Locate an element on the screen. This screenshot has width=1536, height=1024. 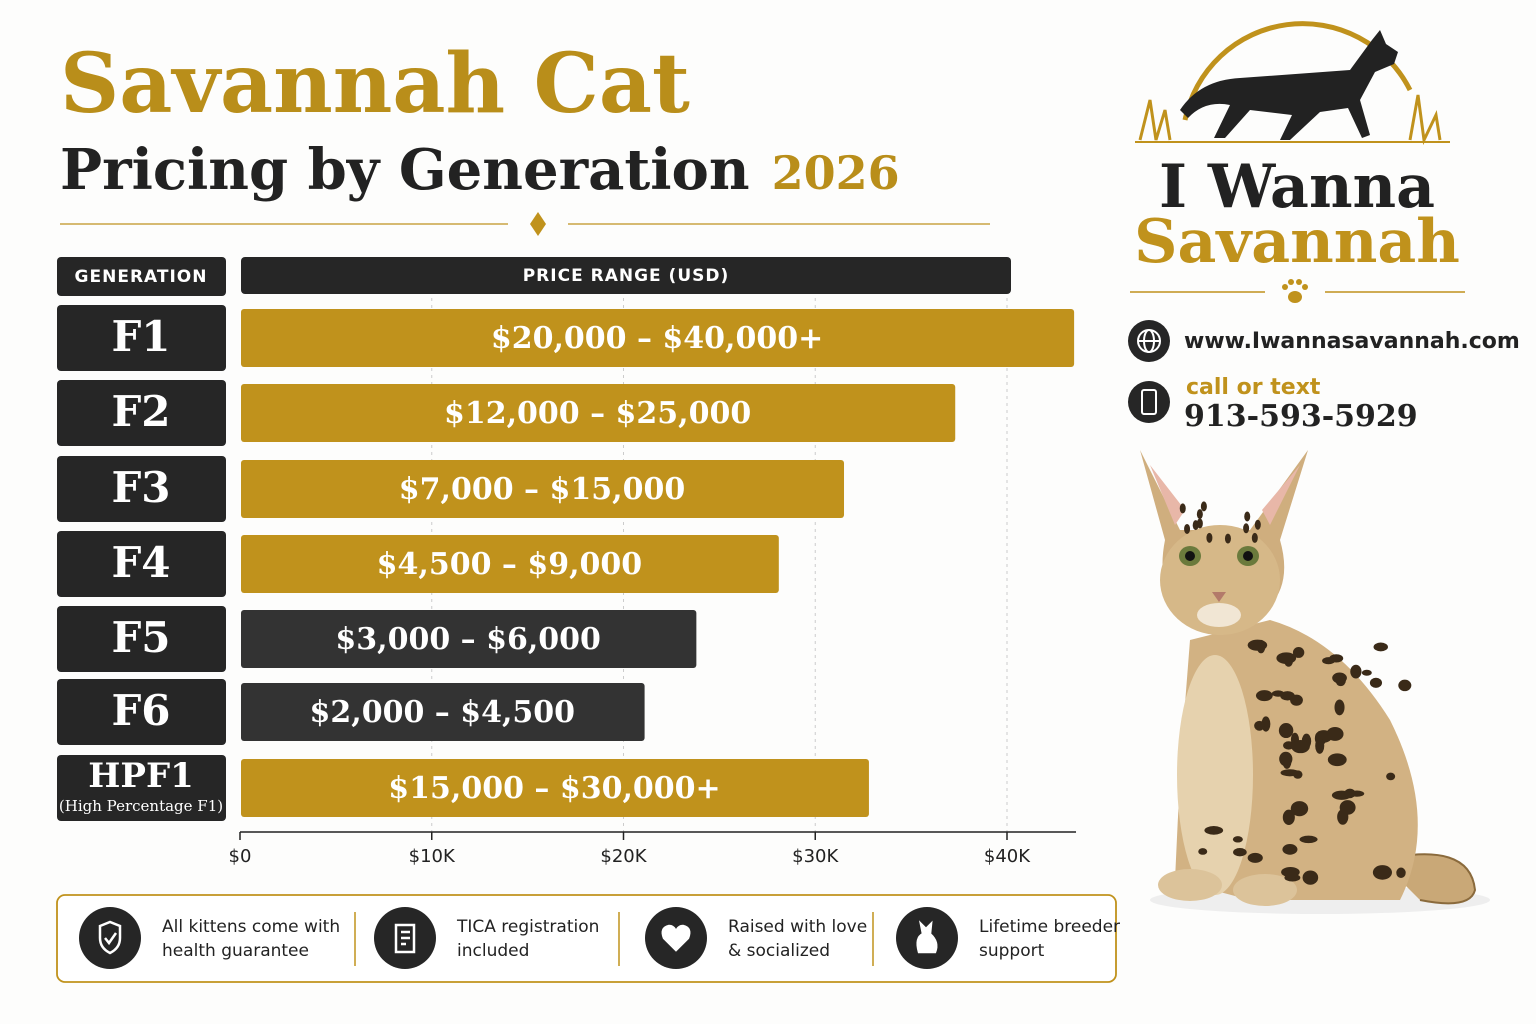
x-tick-label: $0 is located at coordinates (240, 856).